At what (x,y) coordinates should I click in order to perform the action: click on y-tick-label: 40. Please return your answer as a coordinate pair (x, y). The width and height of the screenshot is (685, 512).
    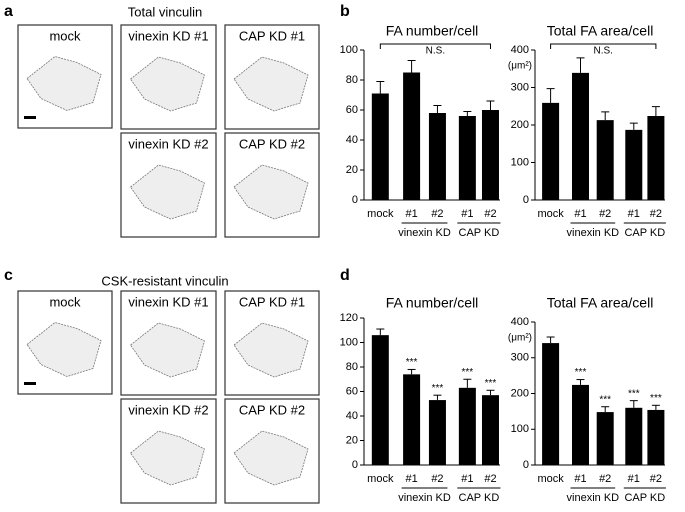
    Looking at the image, I should click on (352, 416).